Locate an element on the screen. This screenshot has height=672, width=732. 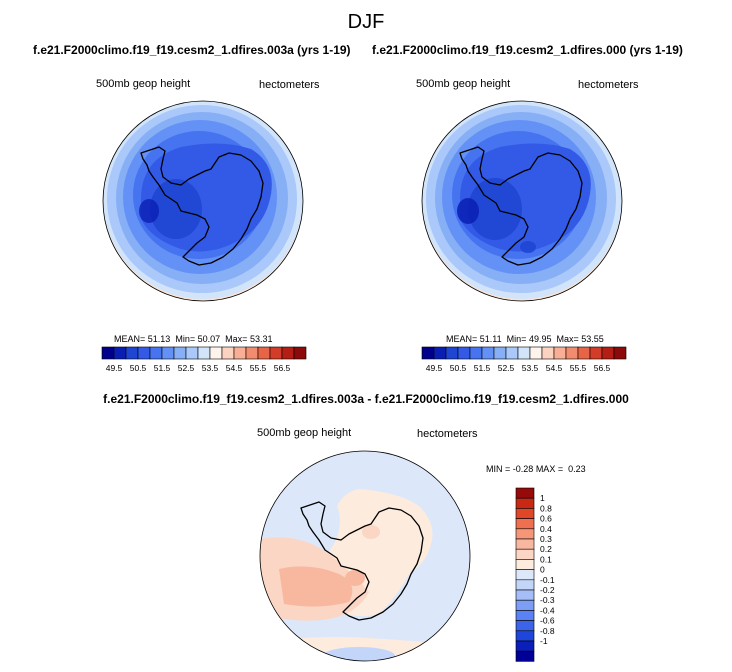
max-value: 53.31 is located at coordinates (261, 339).